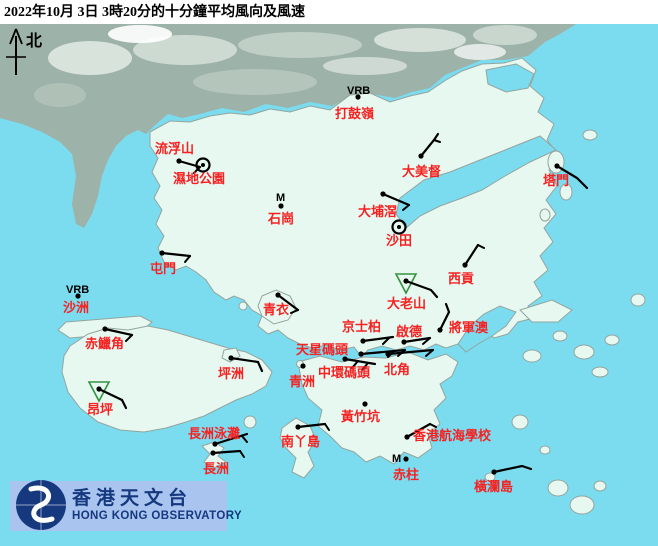  What do you see at coordinates (322, 349) in the screenshot?
I see `station-label: 天星碼頭` at bounding box center [322, 349].